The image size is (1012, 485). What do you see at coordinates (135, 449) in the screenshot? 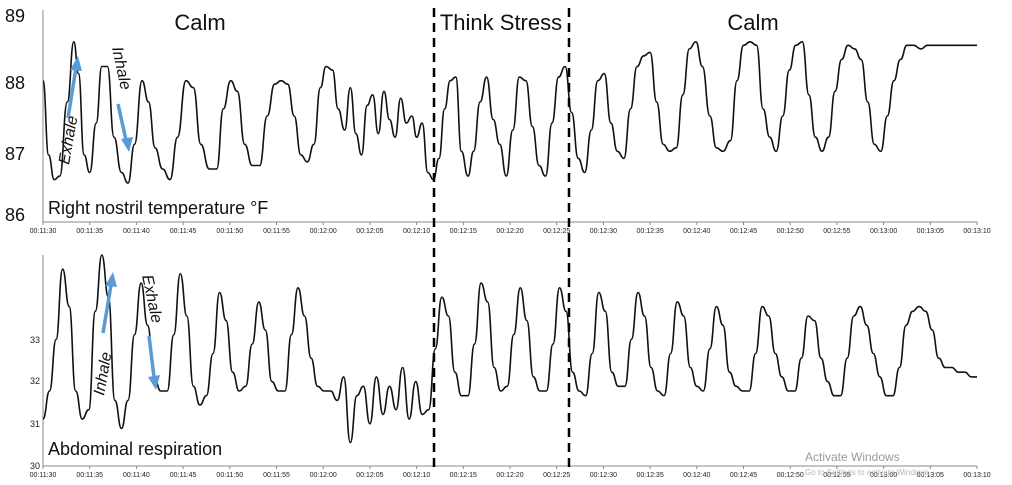
I see `respiration-panel-label: Abdominal respiration` at bounding box center [135, 449].